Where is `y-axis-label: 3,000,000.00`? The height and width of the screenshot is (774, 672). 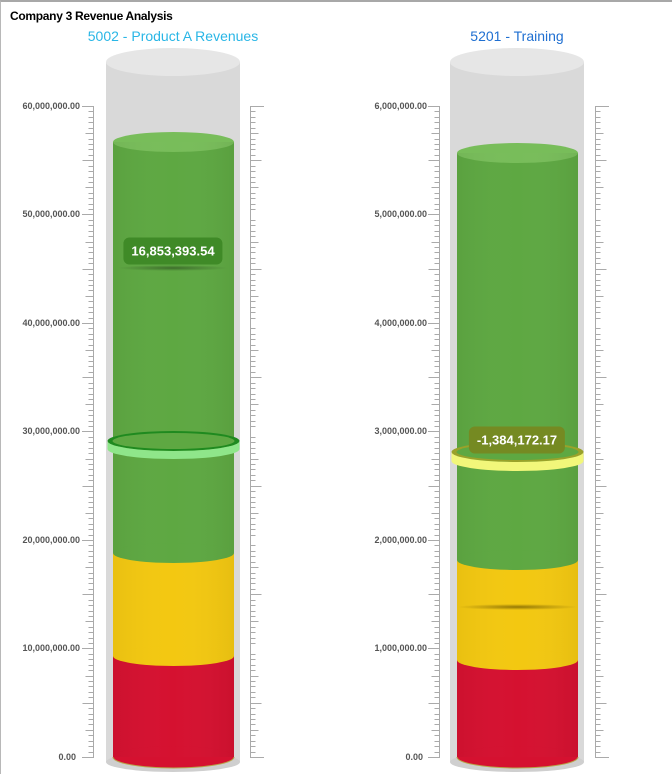
y-axis-label: 3,000,000.00 is located at coordinates (400, 431).